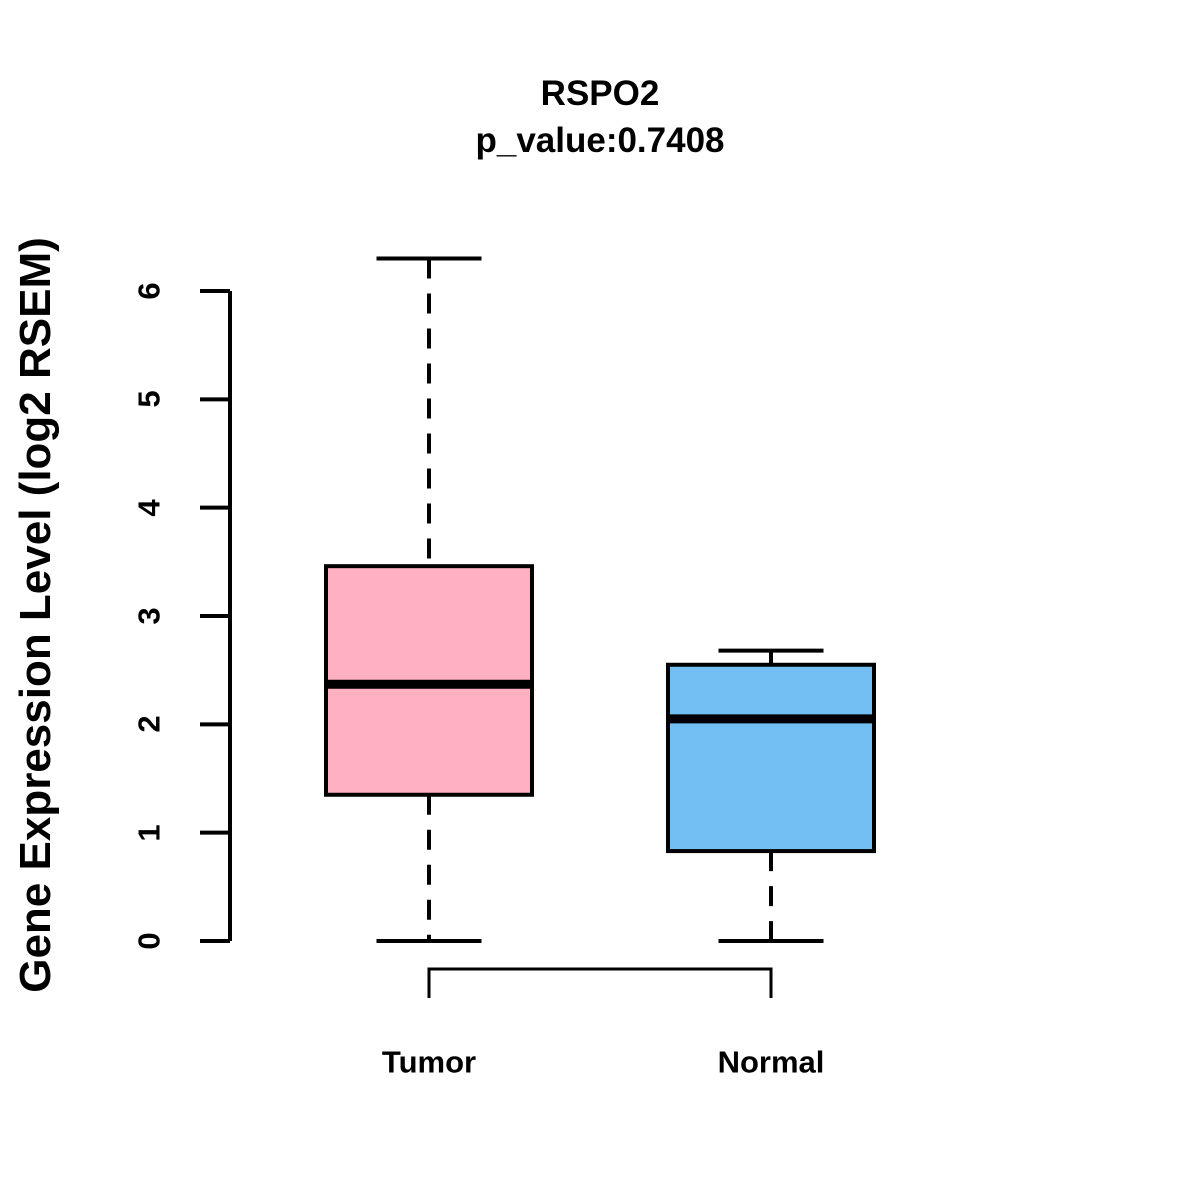 The image size is (1200, 1200). I want to click on chart-subtitle-pvalue: p_value:0.7408, so click(600, 140).